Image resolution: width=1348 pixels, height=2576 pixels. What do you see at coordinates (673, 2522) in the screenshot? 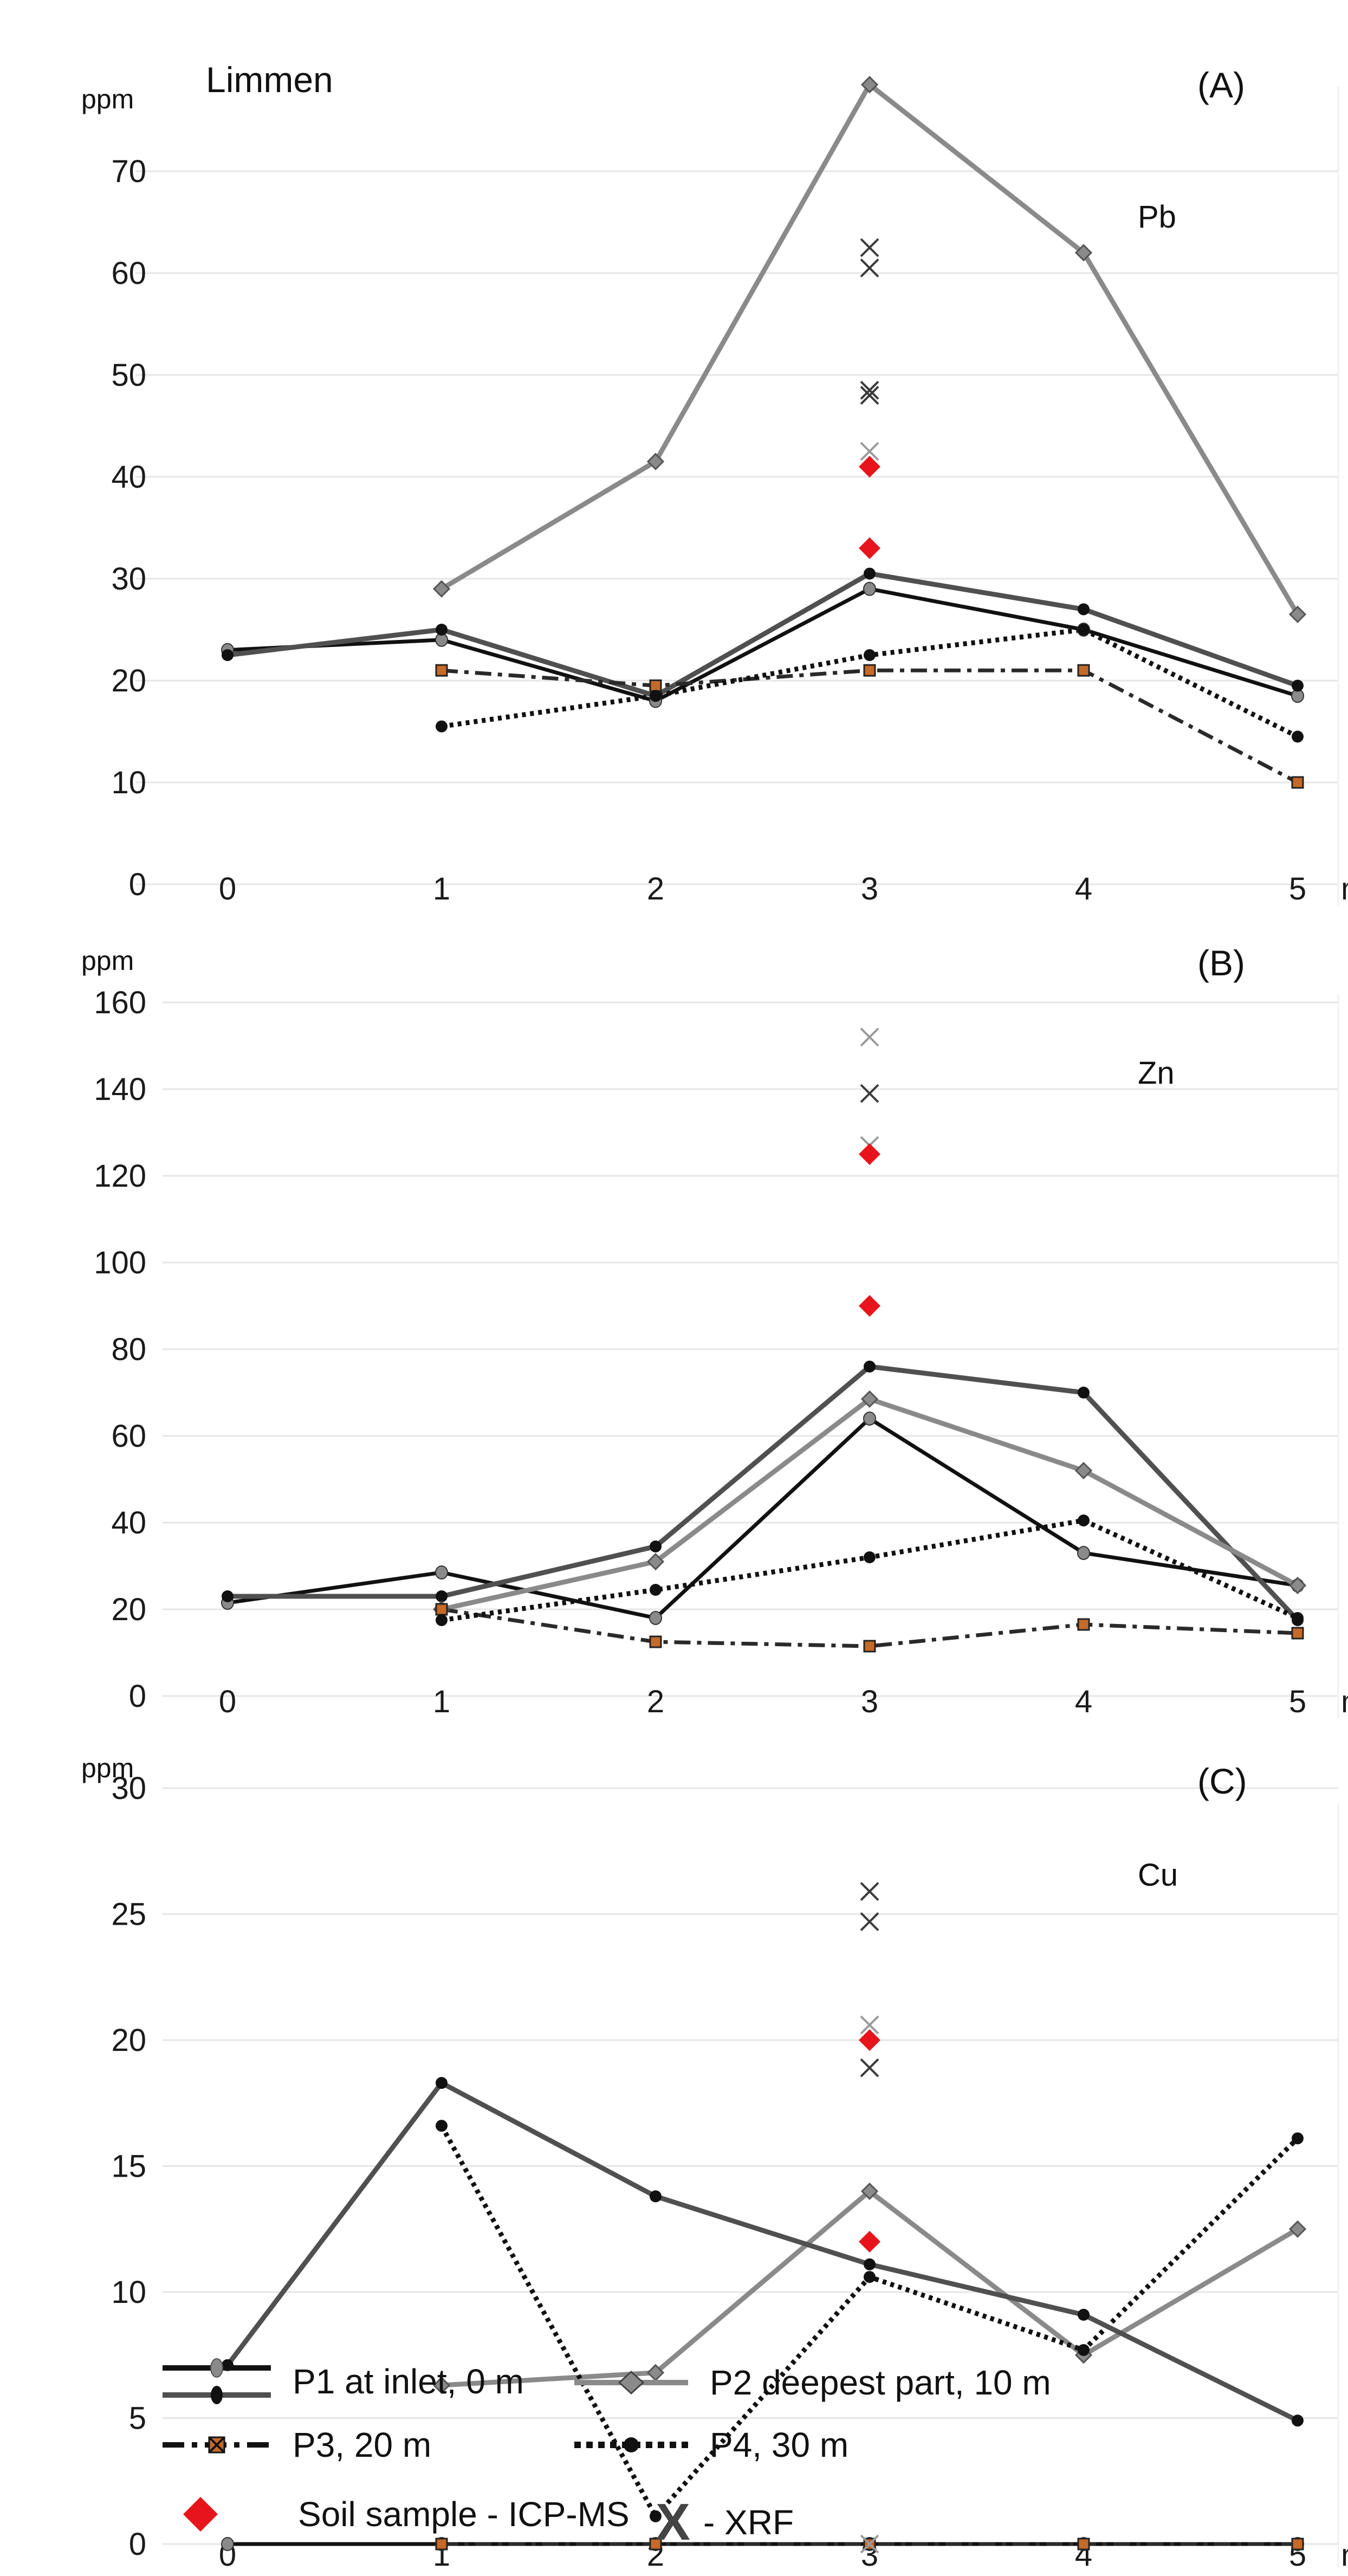
I see `xrf-x-icon: X` at bounding box center [673, 2522].